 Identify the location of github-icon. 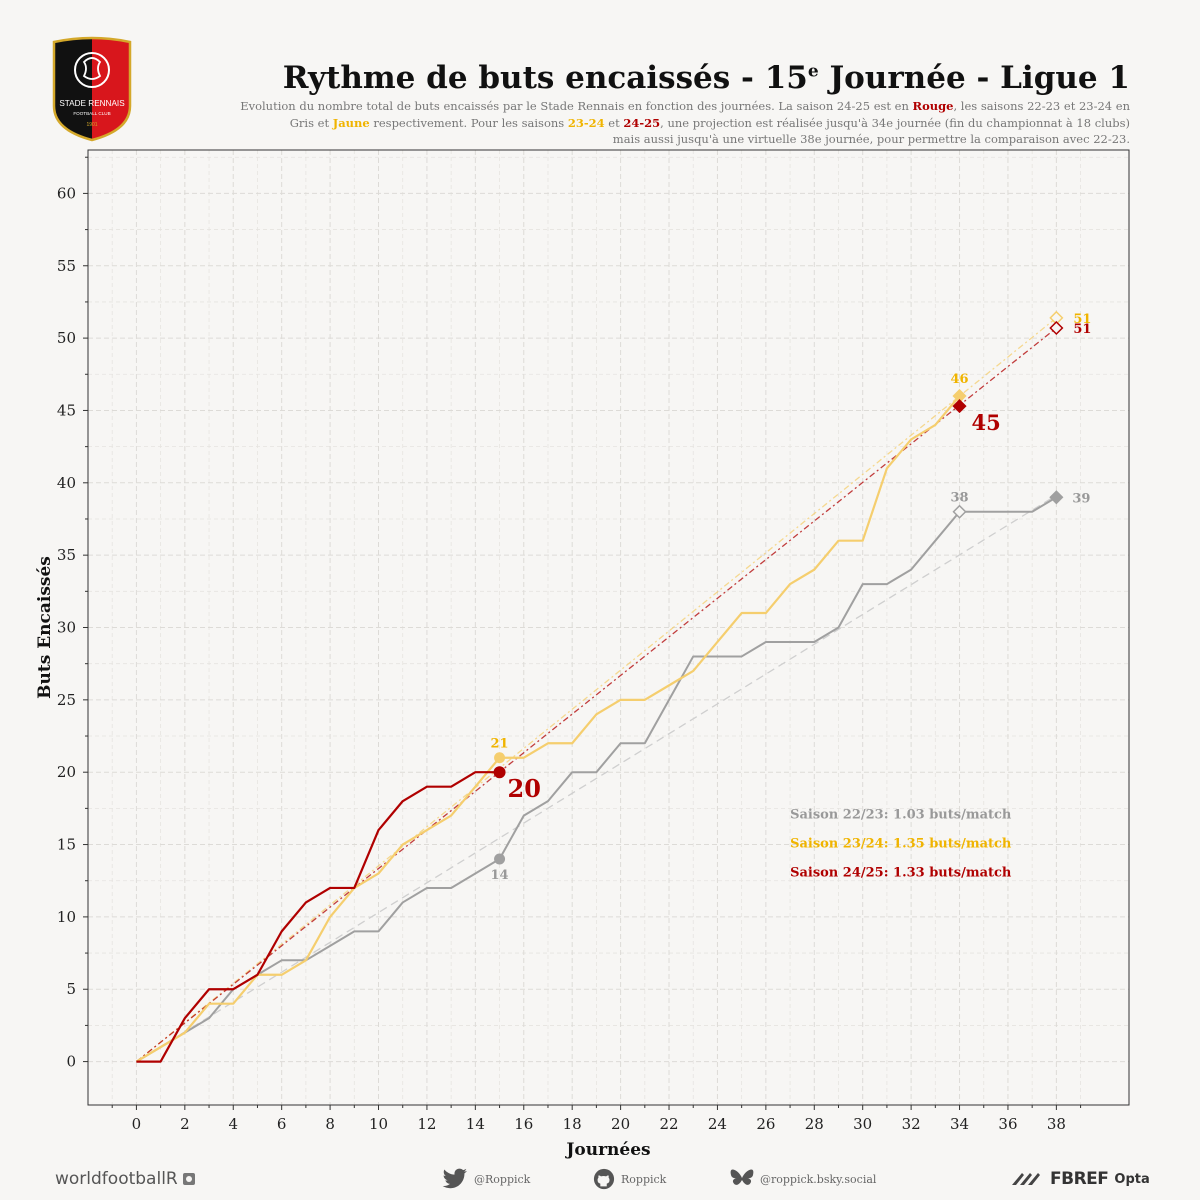
(604, 1179).